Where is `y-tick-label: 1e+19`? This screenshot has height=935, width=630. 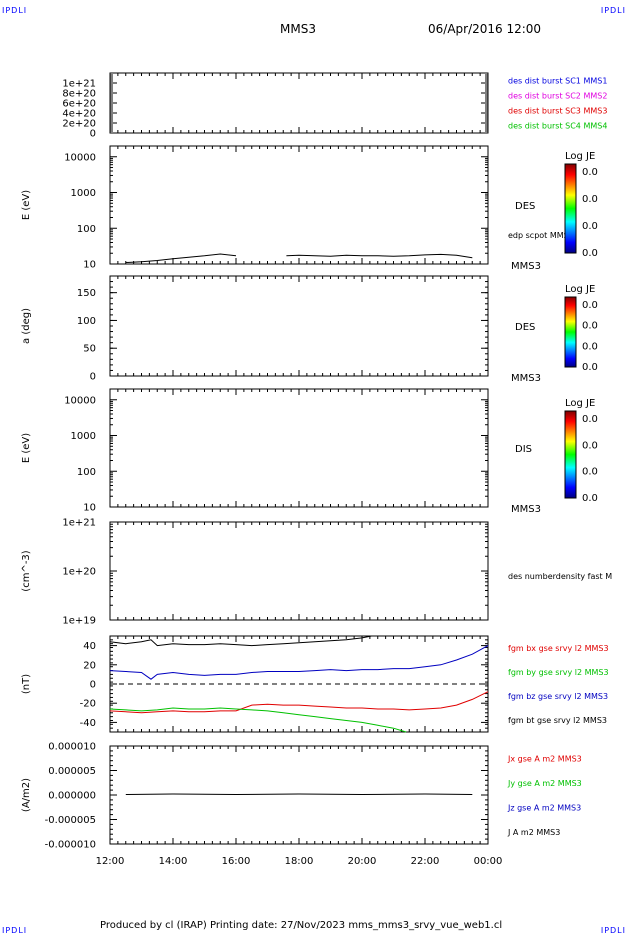 y-tick-label: 1e+19 is located at coordinates (79, 621).